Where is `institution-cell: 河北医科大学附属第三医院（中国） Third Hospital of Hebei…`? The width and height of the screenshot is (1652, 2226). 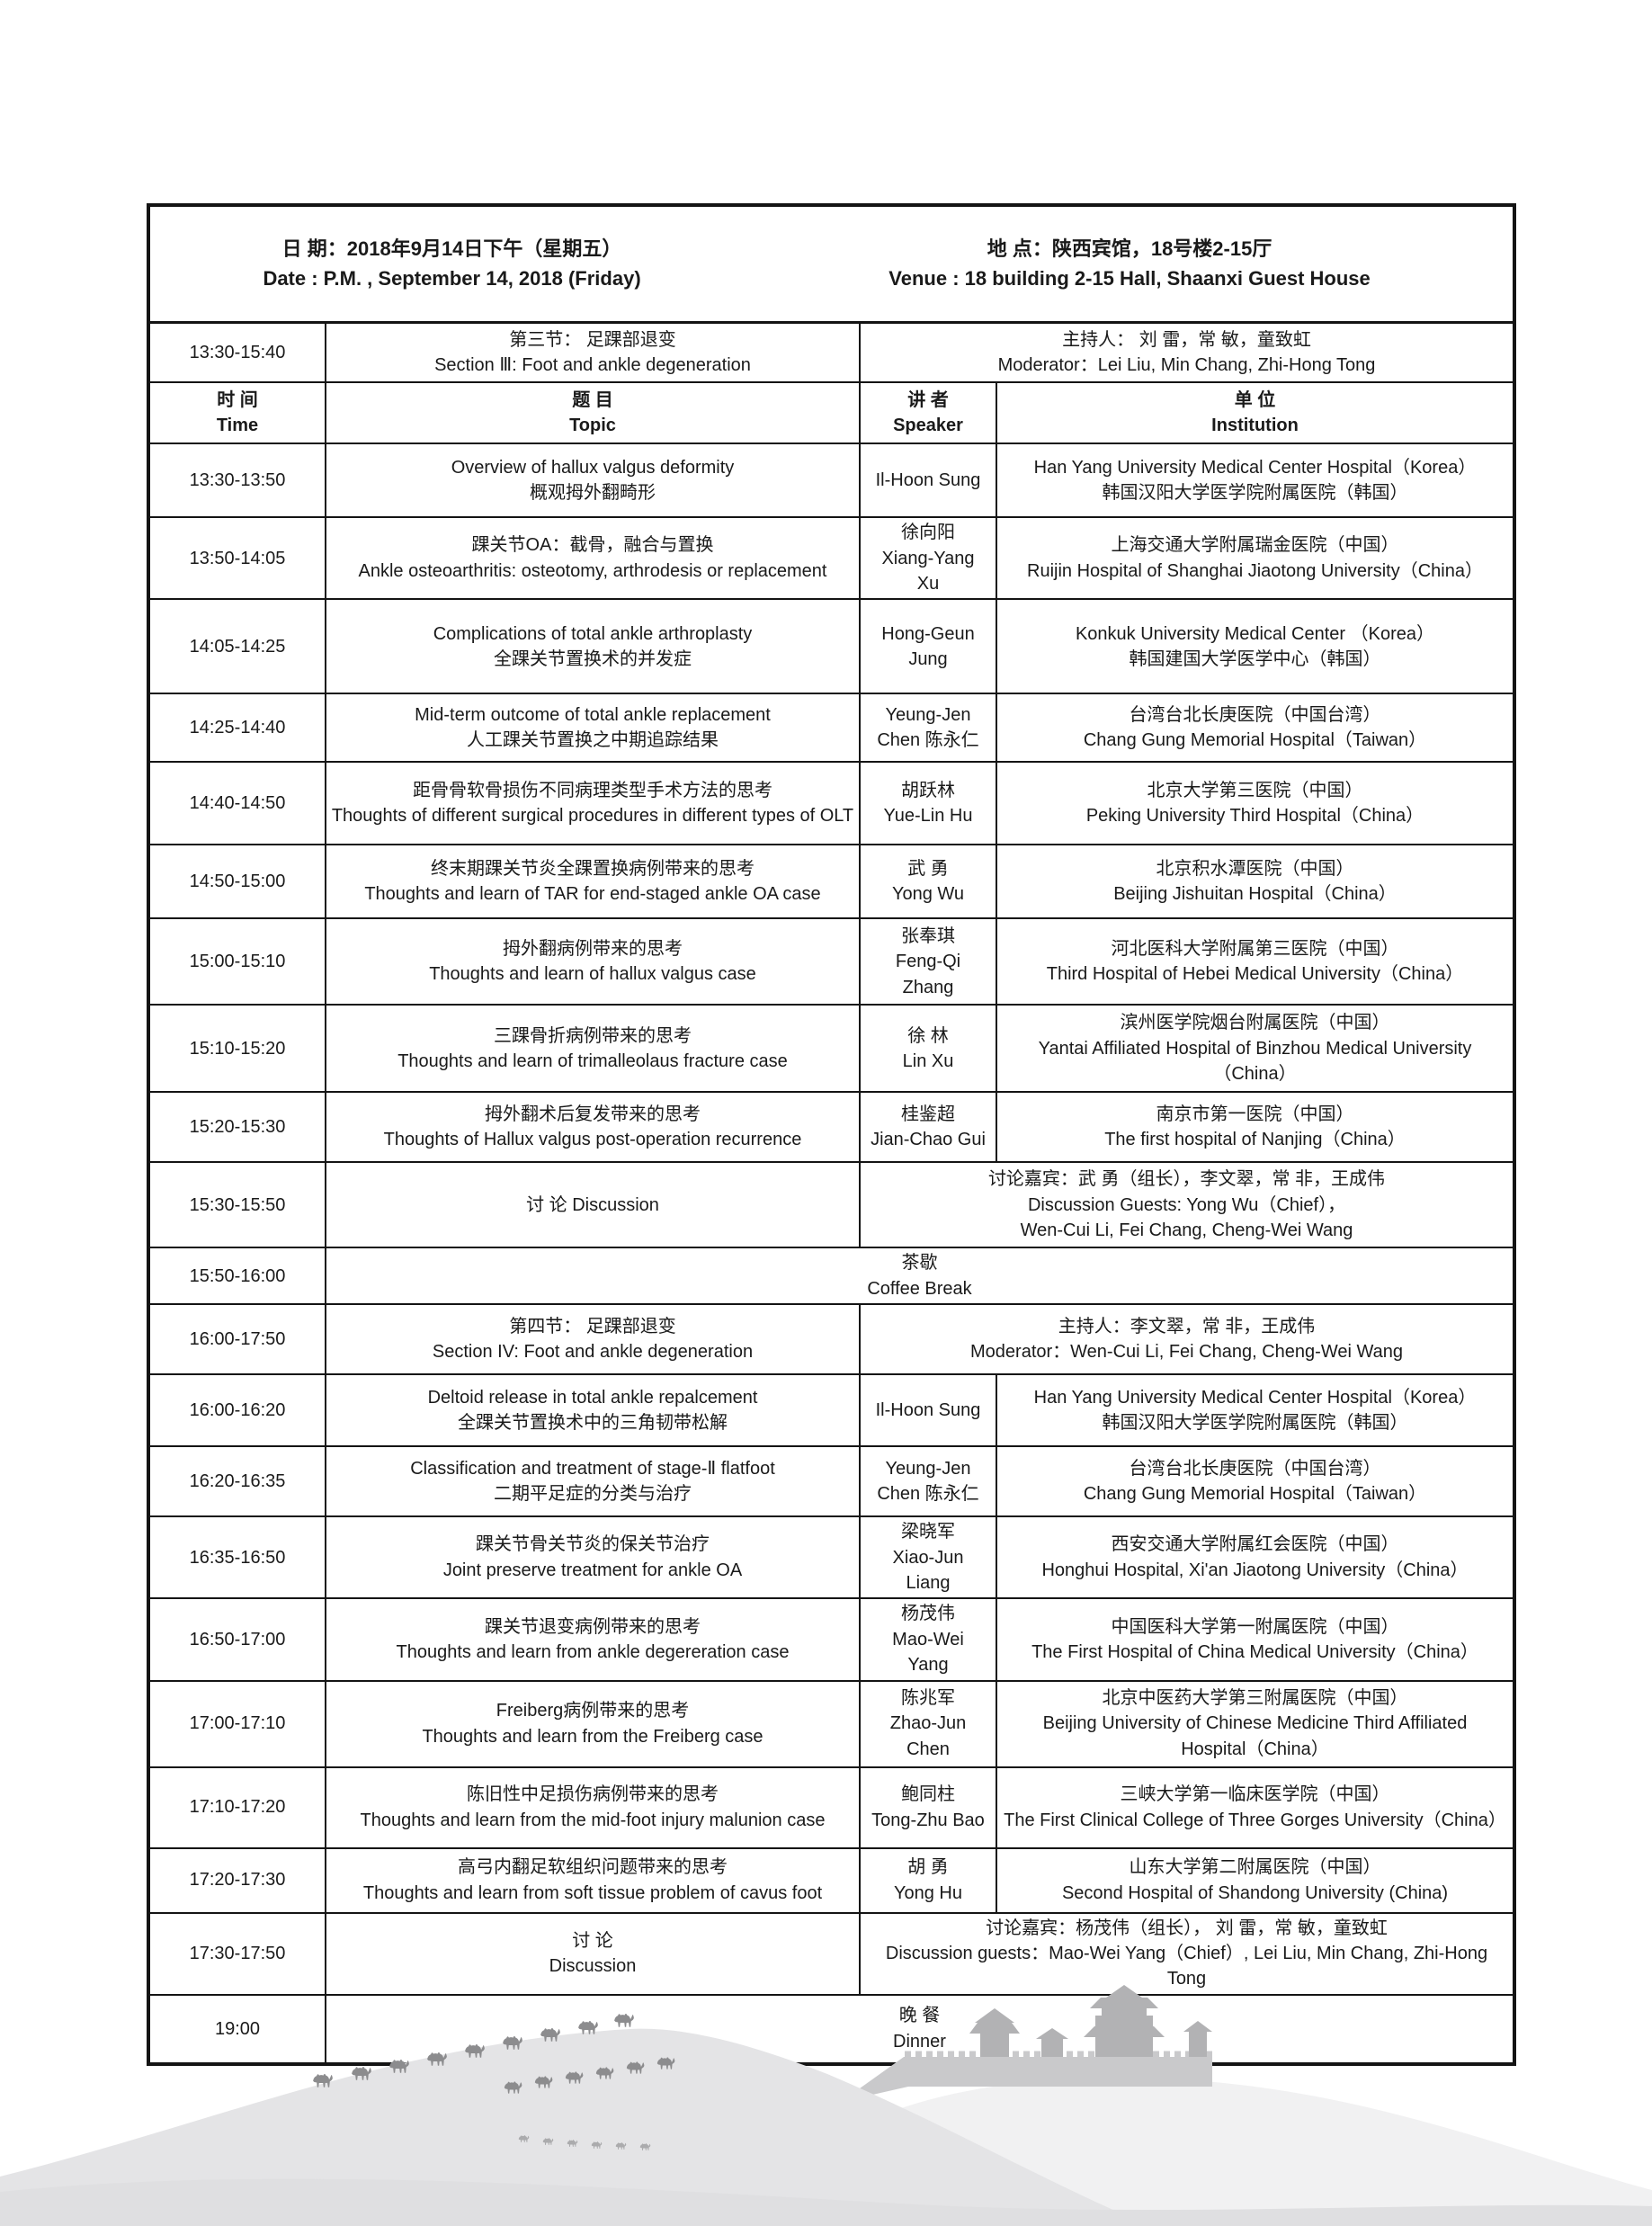
institution-cell: 河北医科大学附属第三医院（中国） Third Hospital of Hebei… is located at coordinates (1255, 961).